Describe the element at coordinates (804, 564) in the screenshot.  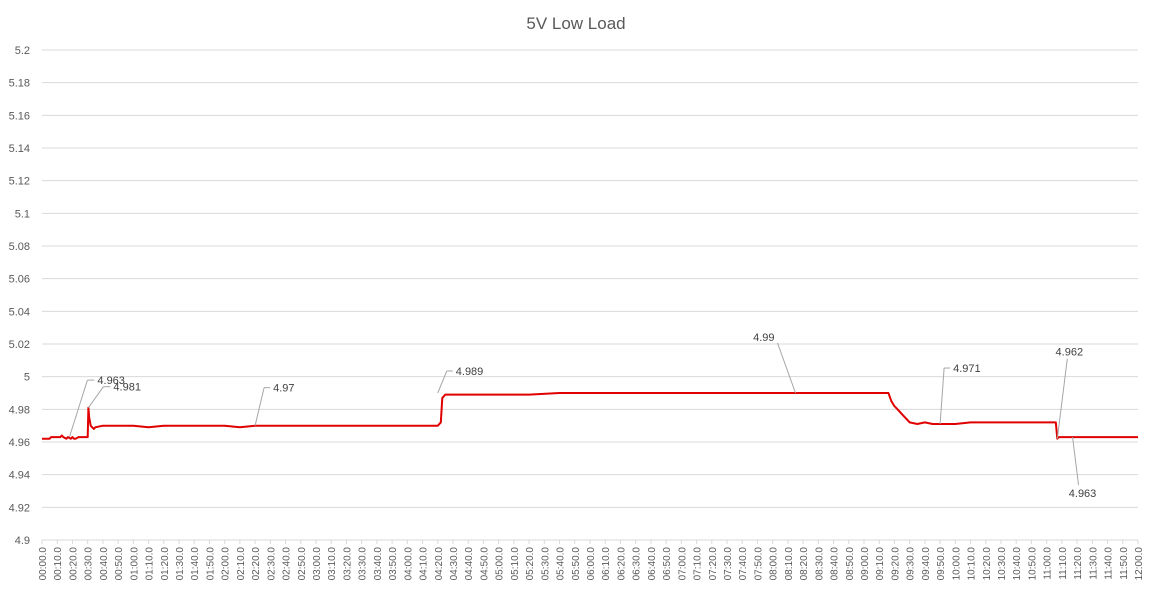
I see `x-tick-label: 08:20.0` at that location.